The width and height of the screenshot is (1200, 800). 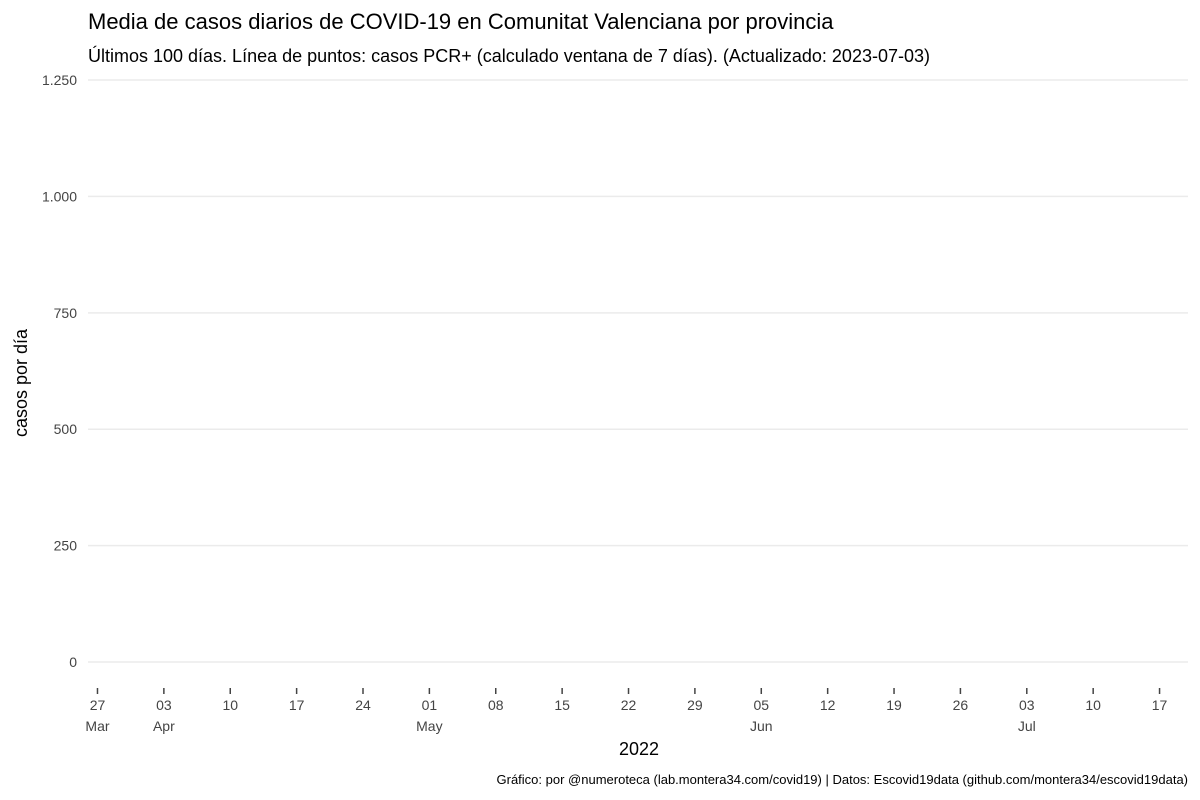 What do you see at coordinates (66, 429) in the screenshot?
I see `y-tick-label: 500` at bounding box center [66, 429].